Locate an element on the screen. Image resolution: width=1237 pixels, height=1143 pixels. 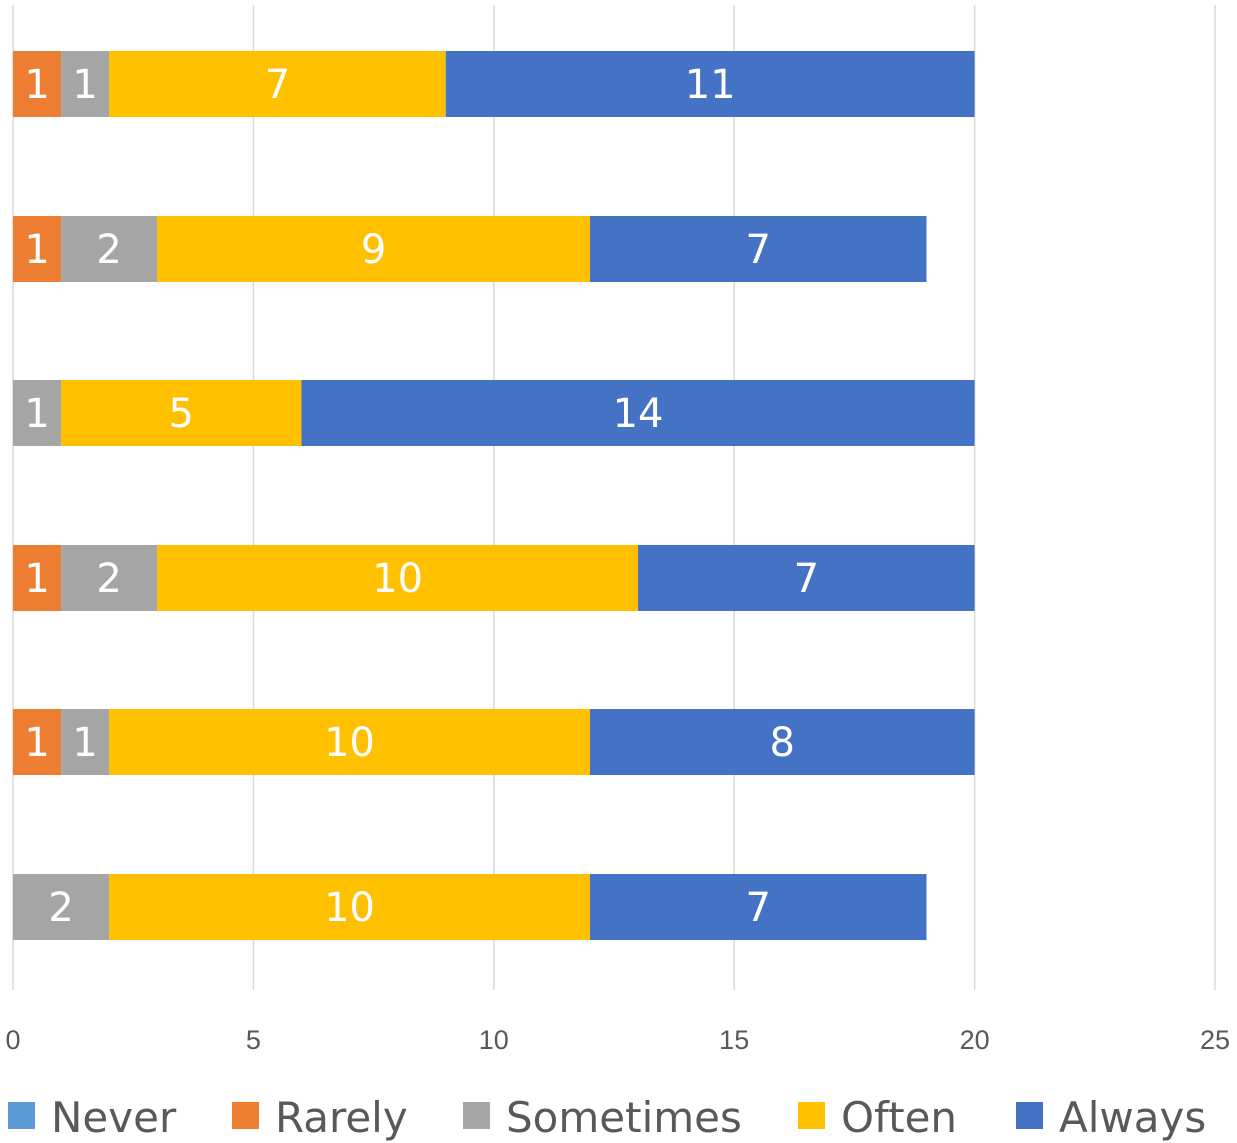
legend-swatch-sometimes is located at coordinates (476, 1115).